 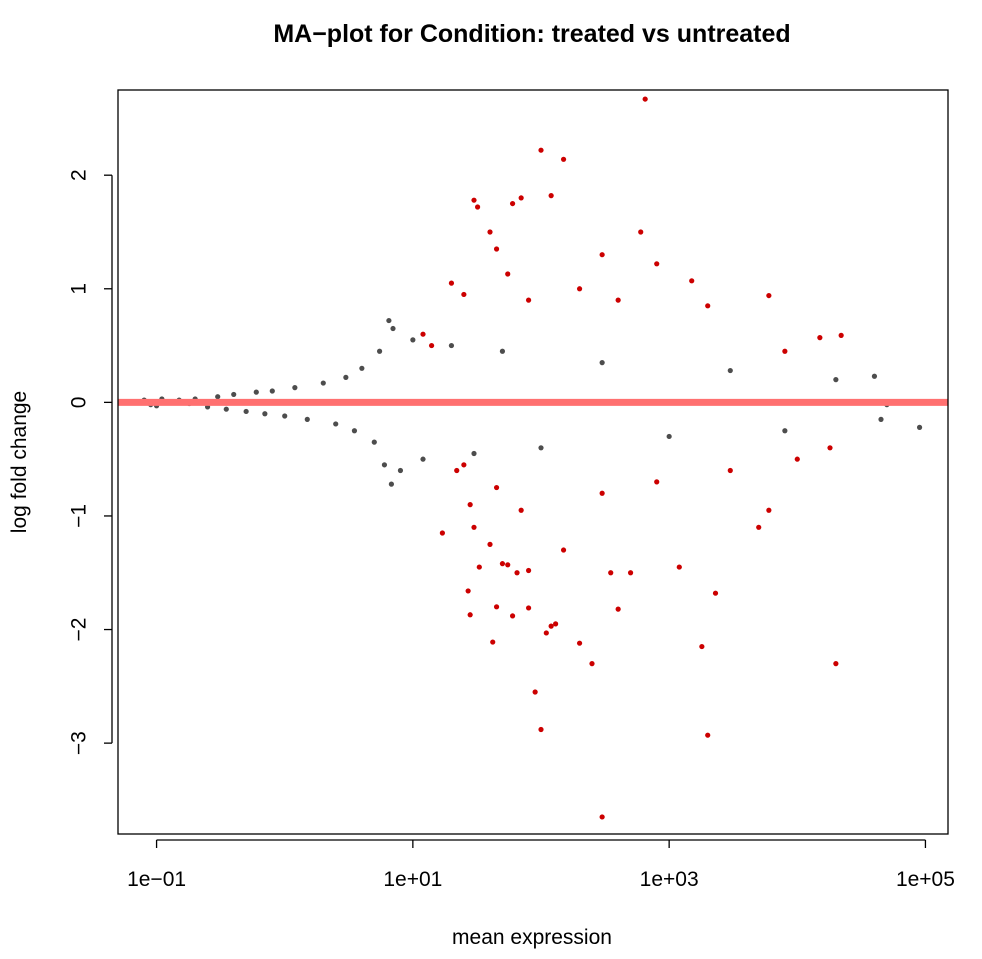 I want to click on y-tick-label: 0, so click(x=78, y=403).